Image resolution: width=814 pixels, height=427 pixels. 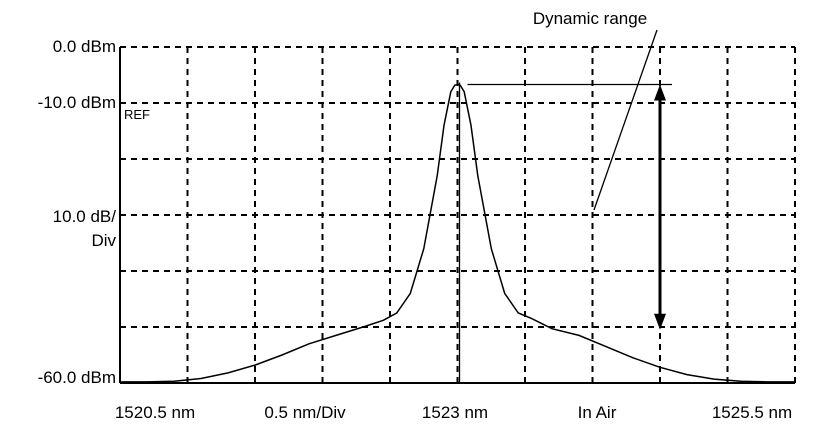 What do you see at coordinates (77, 377) in the screenshot?
I see `y-label-bottom: -60.0 dBm` at bounding box center [77, 377].